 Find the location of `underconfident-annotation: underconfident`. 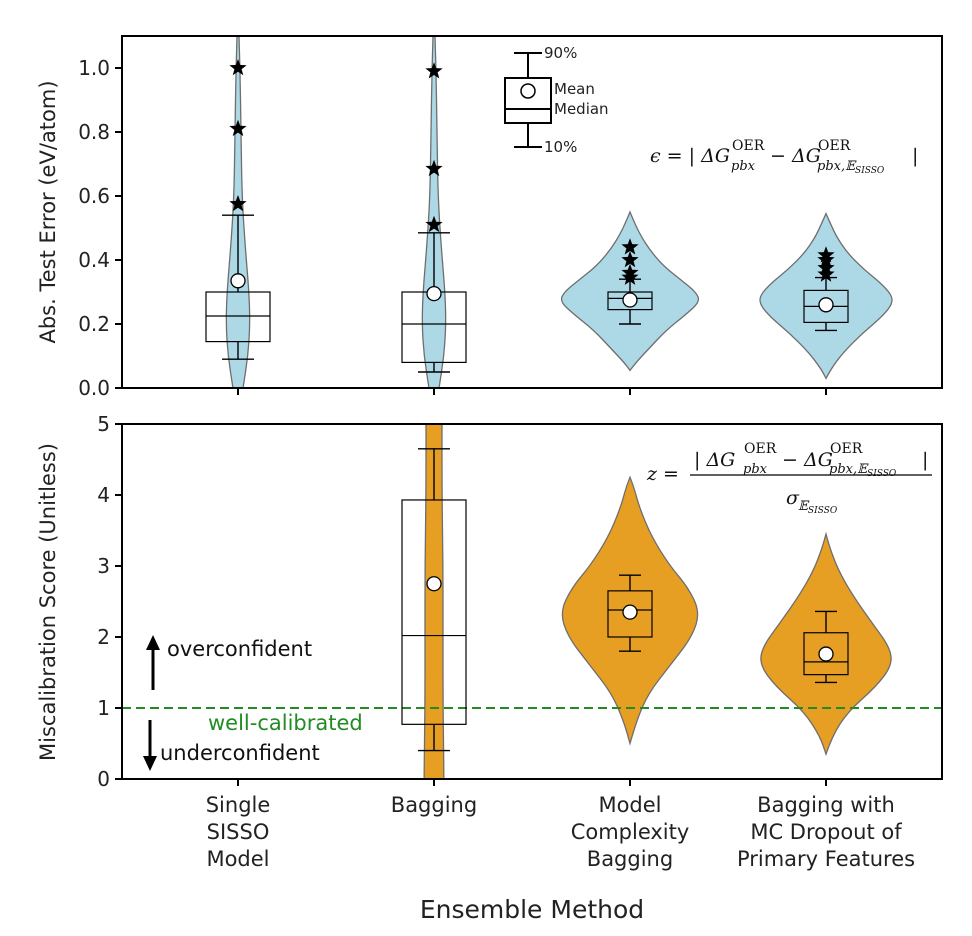

underconfident-annotation: underconfident is located at coordinates (231, 745).